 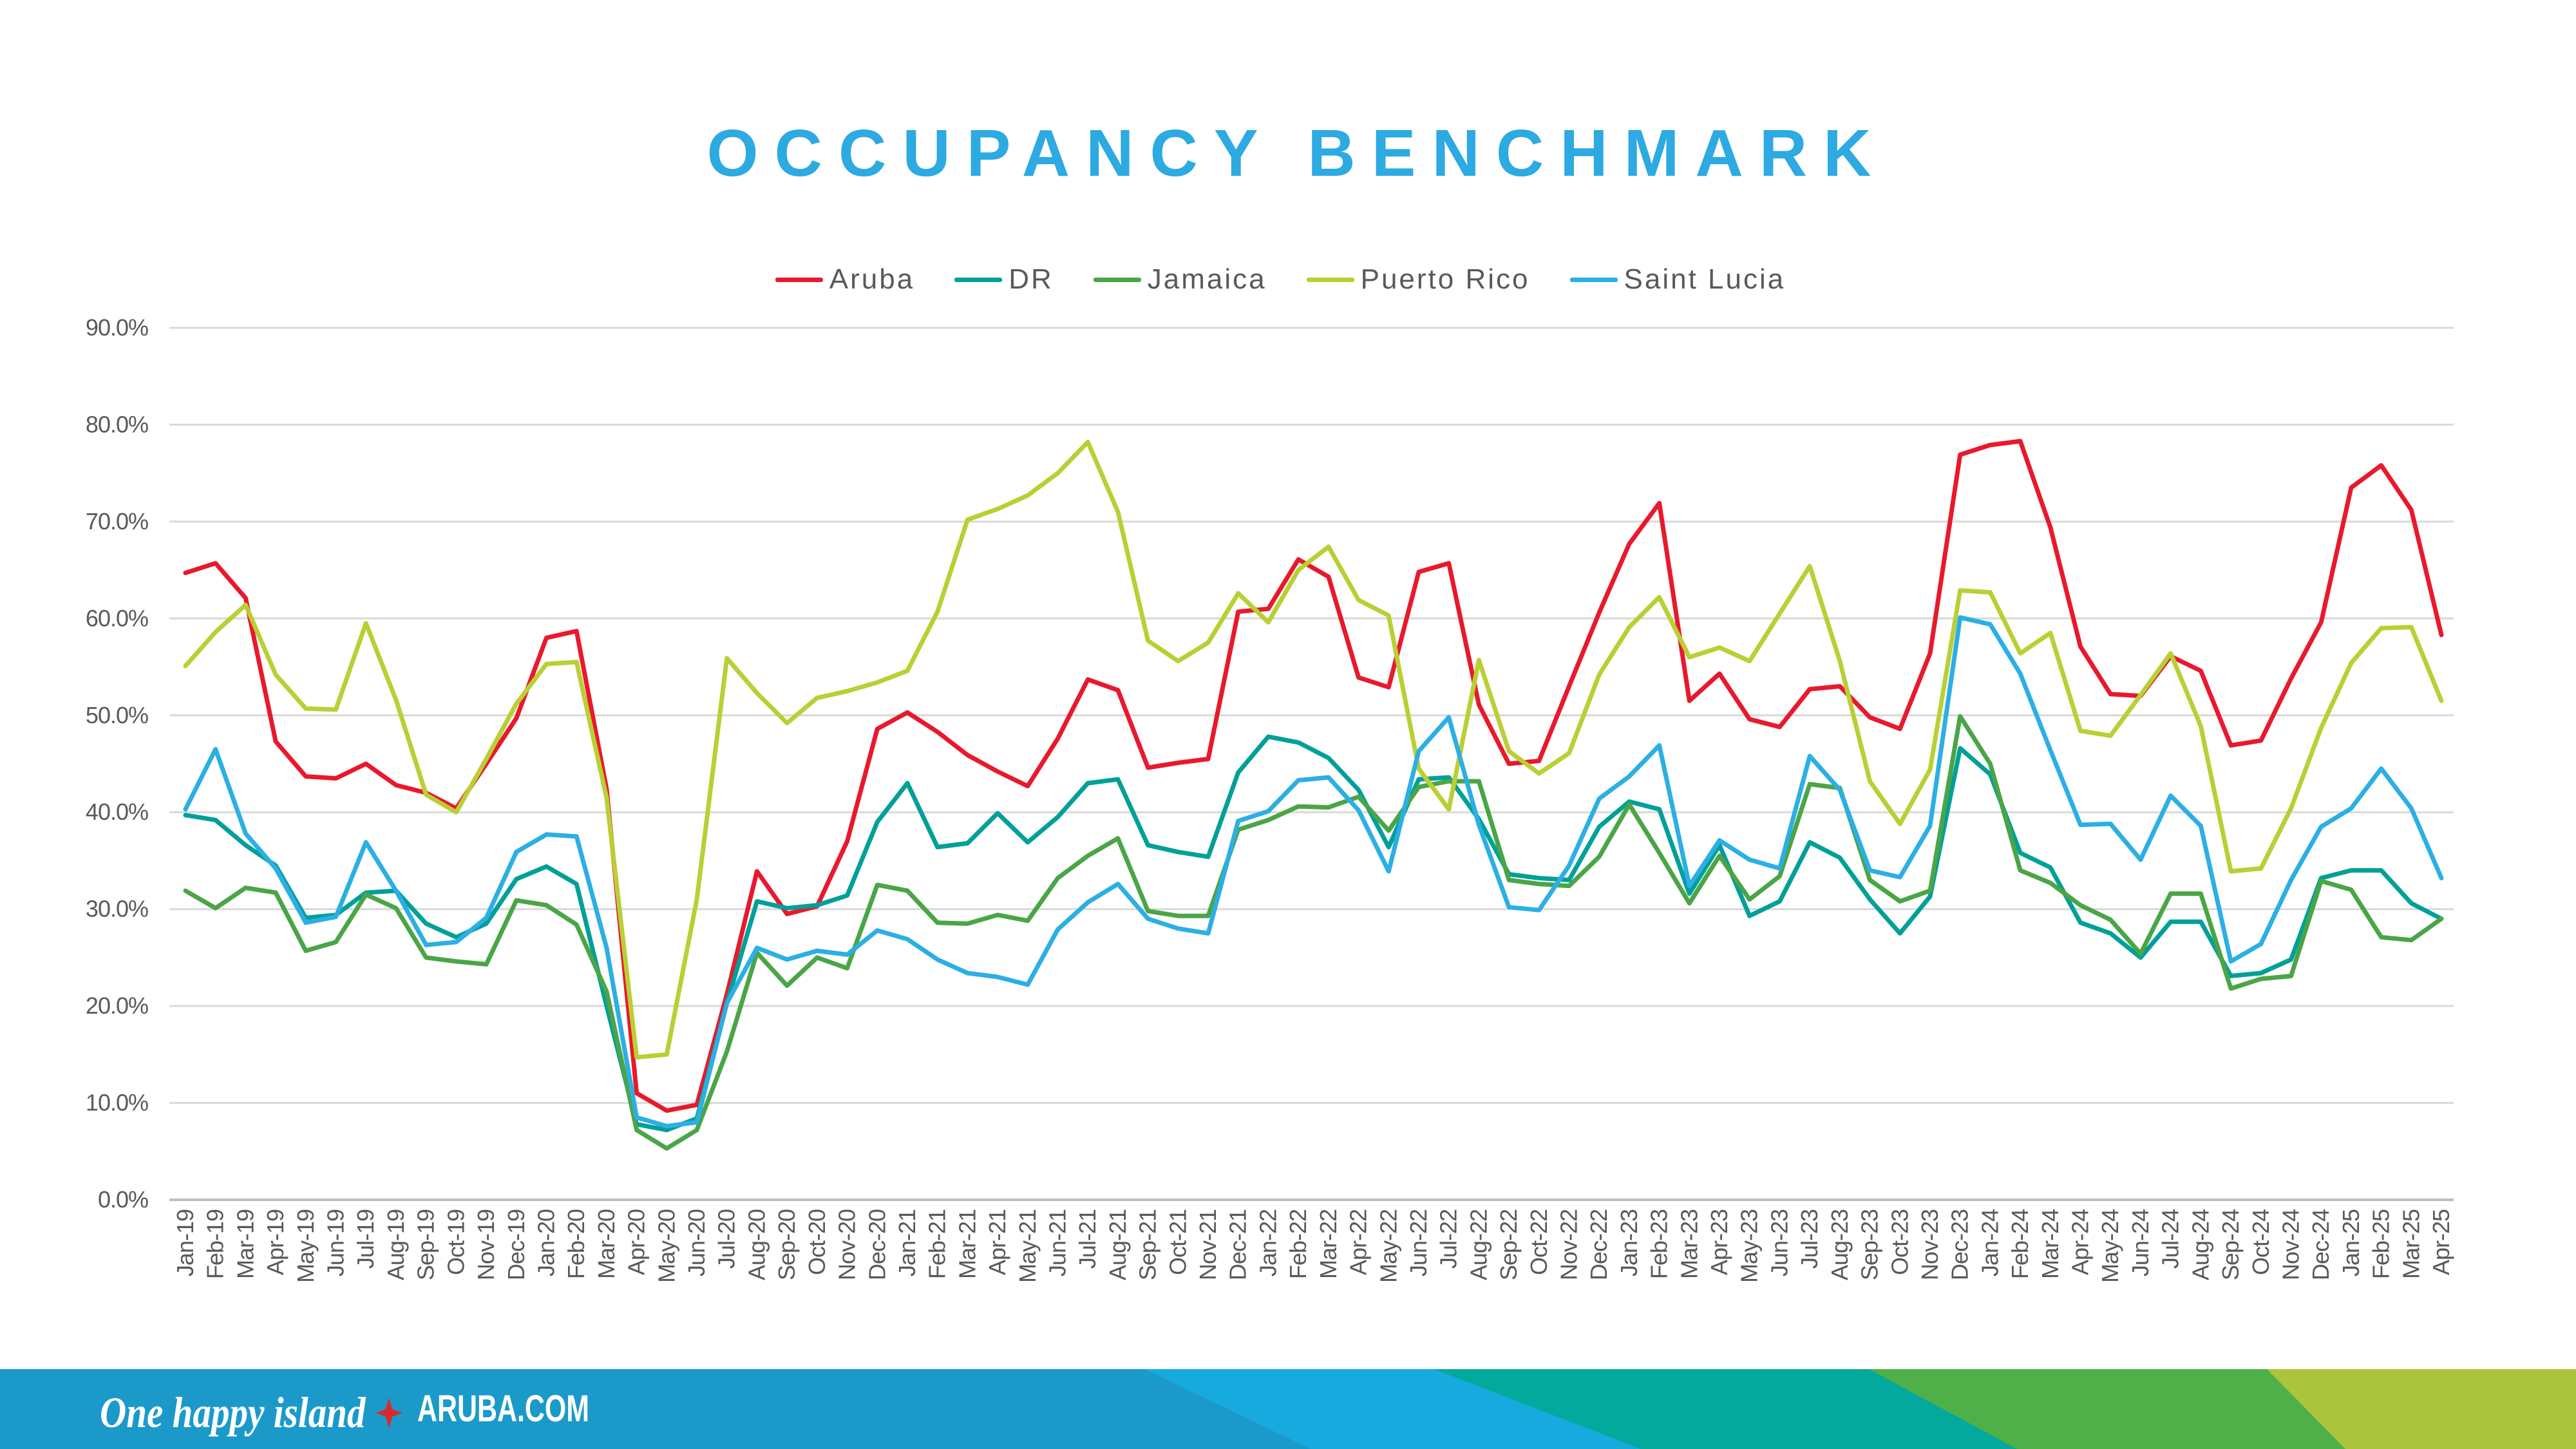 What do you see at coordinates (245, 1244) in the screenshot?
I see `svg-text: Mar-19` at bounding box center [245, 1244].